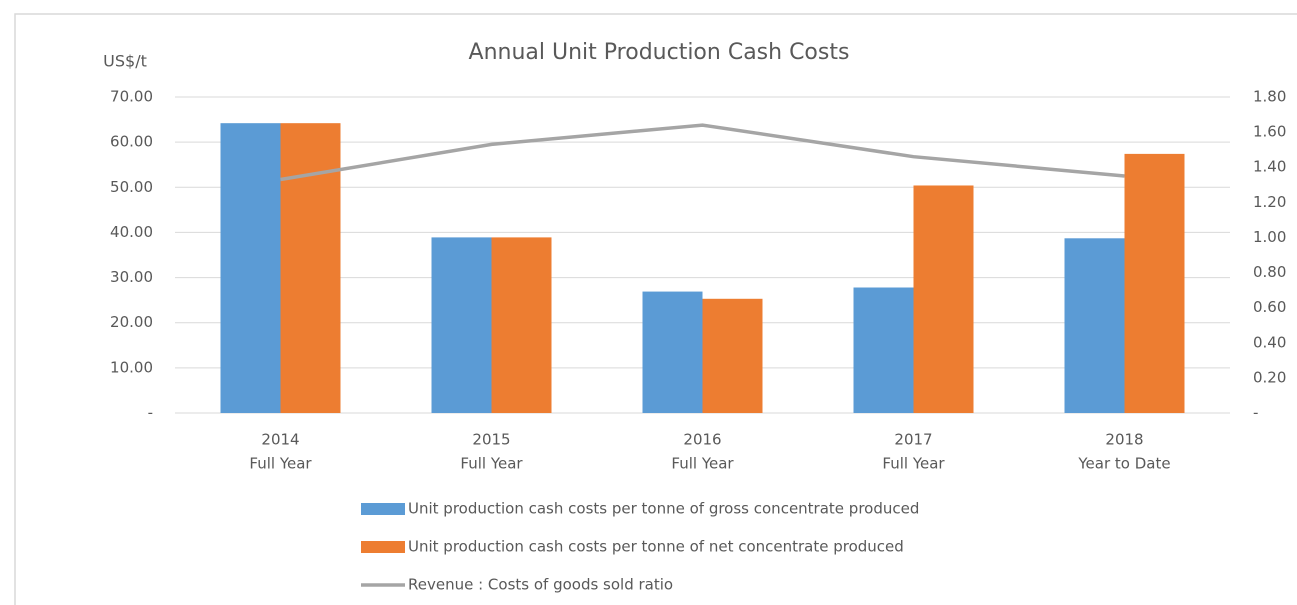  What do you see at coordinates (1269, 167) in the screenshot?
I see `y2-tick-label: 1.40` at bounding box center [1269, 167].